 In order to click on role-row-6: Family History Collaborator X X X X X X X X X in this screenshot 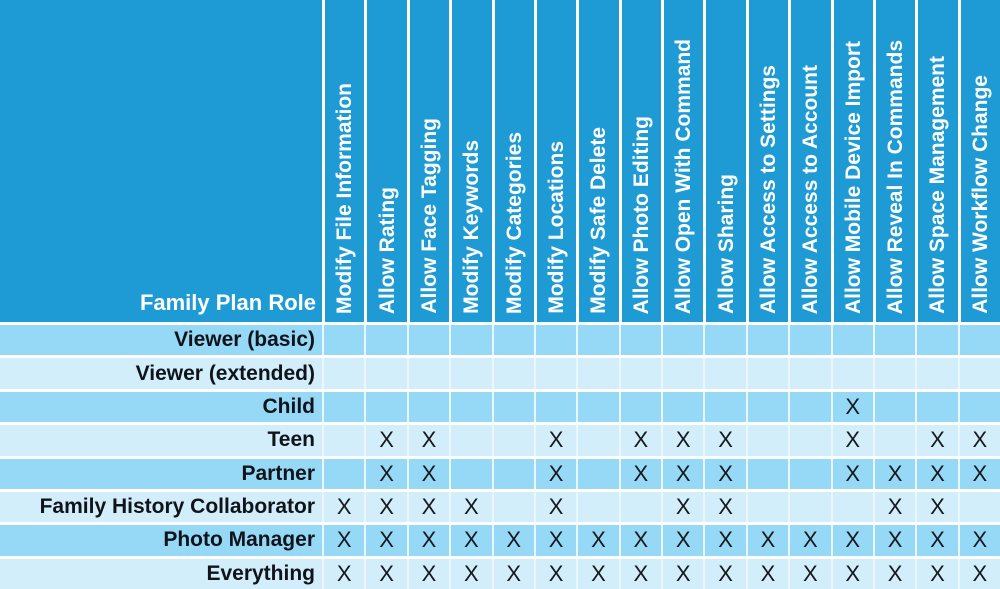, I will do `click(500, 505)`.